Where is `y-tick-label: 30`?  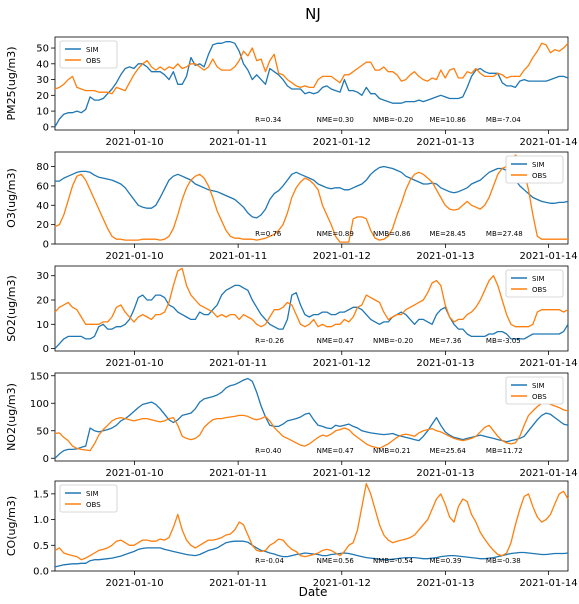 y-tick-label: 30 is located at coordinates (42, 80).